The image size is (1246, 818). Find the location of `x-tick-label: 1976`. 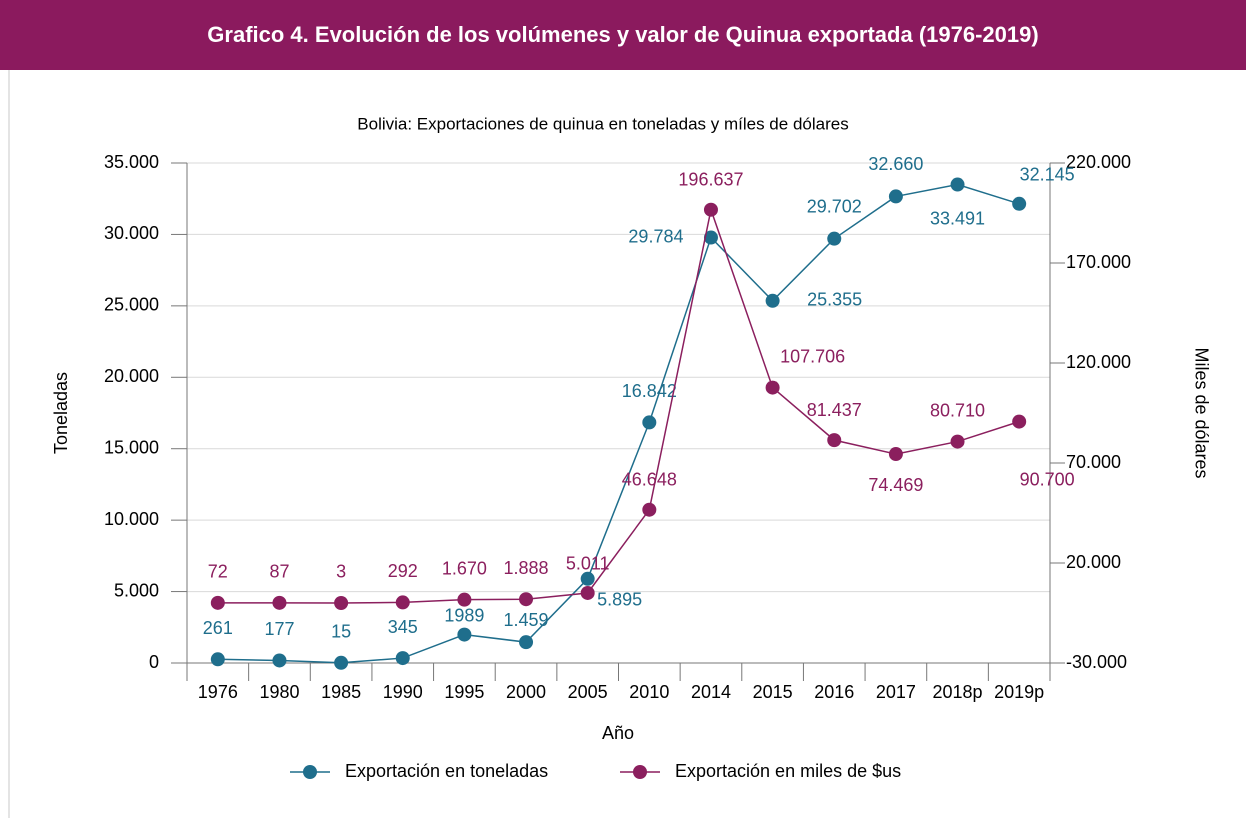

x-tick-label: 1976 is located at coordinates (218, 692).